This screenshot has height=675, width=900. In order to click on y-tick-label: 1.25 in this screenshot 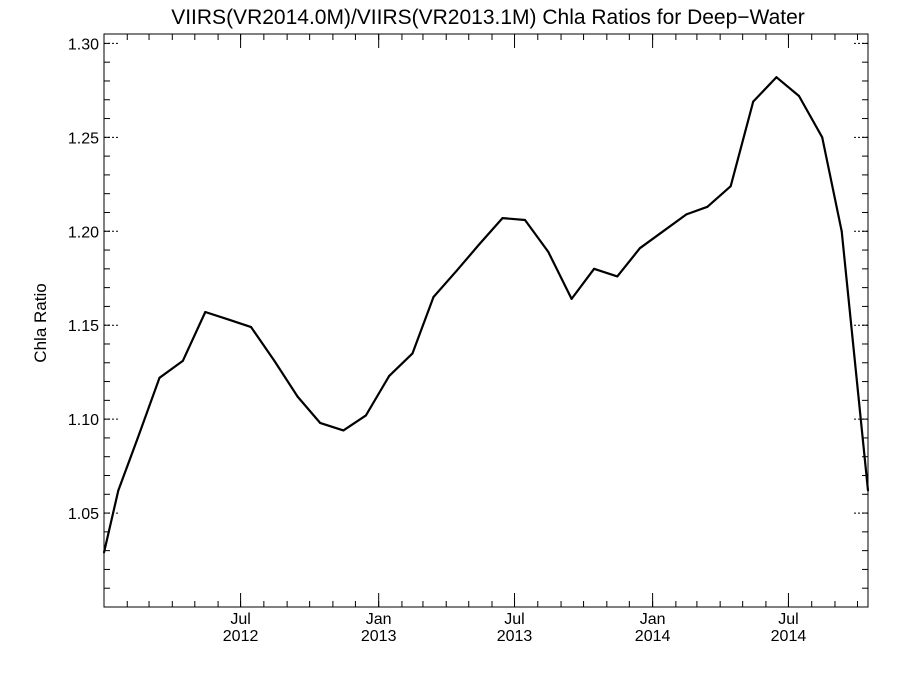, I will do `click(83, 138)`.